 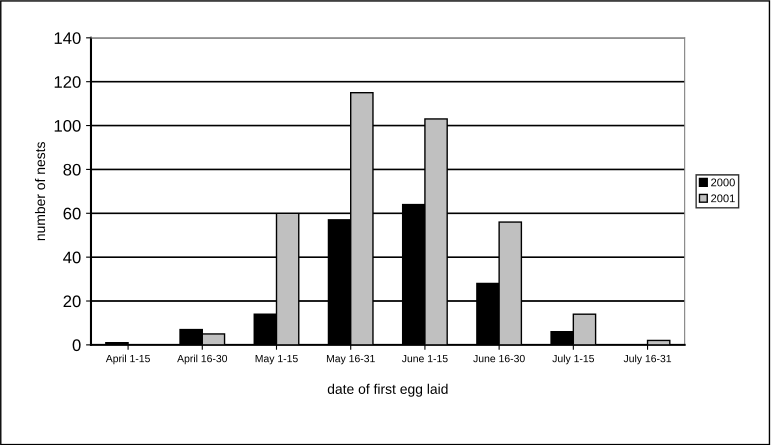 I want to click on y-axis-title: number of nests, so click(x=40, y=191).